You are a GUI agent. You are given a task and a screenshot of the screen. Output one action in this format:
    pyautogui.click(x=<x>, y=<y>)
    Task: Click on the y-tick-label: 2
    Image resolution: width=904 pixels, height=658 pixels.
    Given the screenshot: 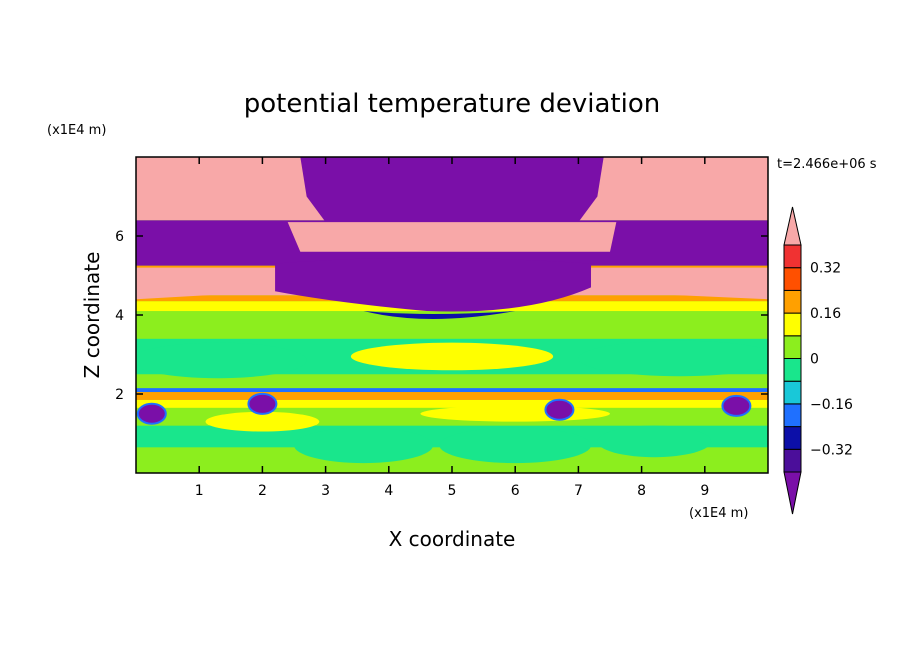 What is the action you would take?
    pyautogui.click(x=119, y=395)
    